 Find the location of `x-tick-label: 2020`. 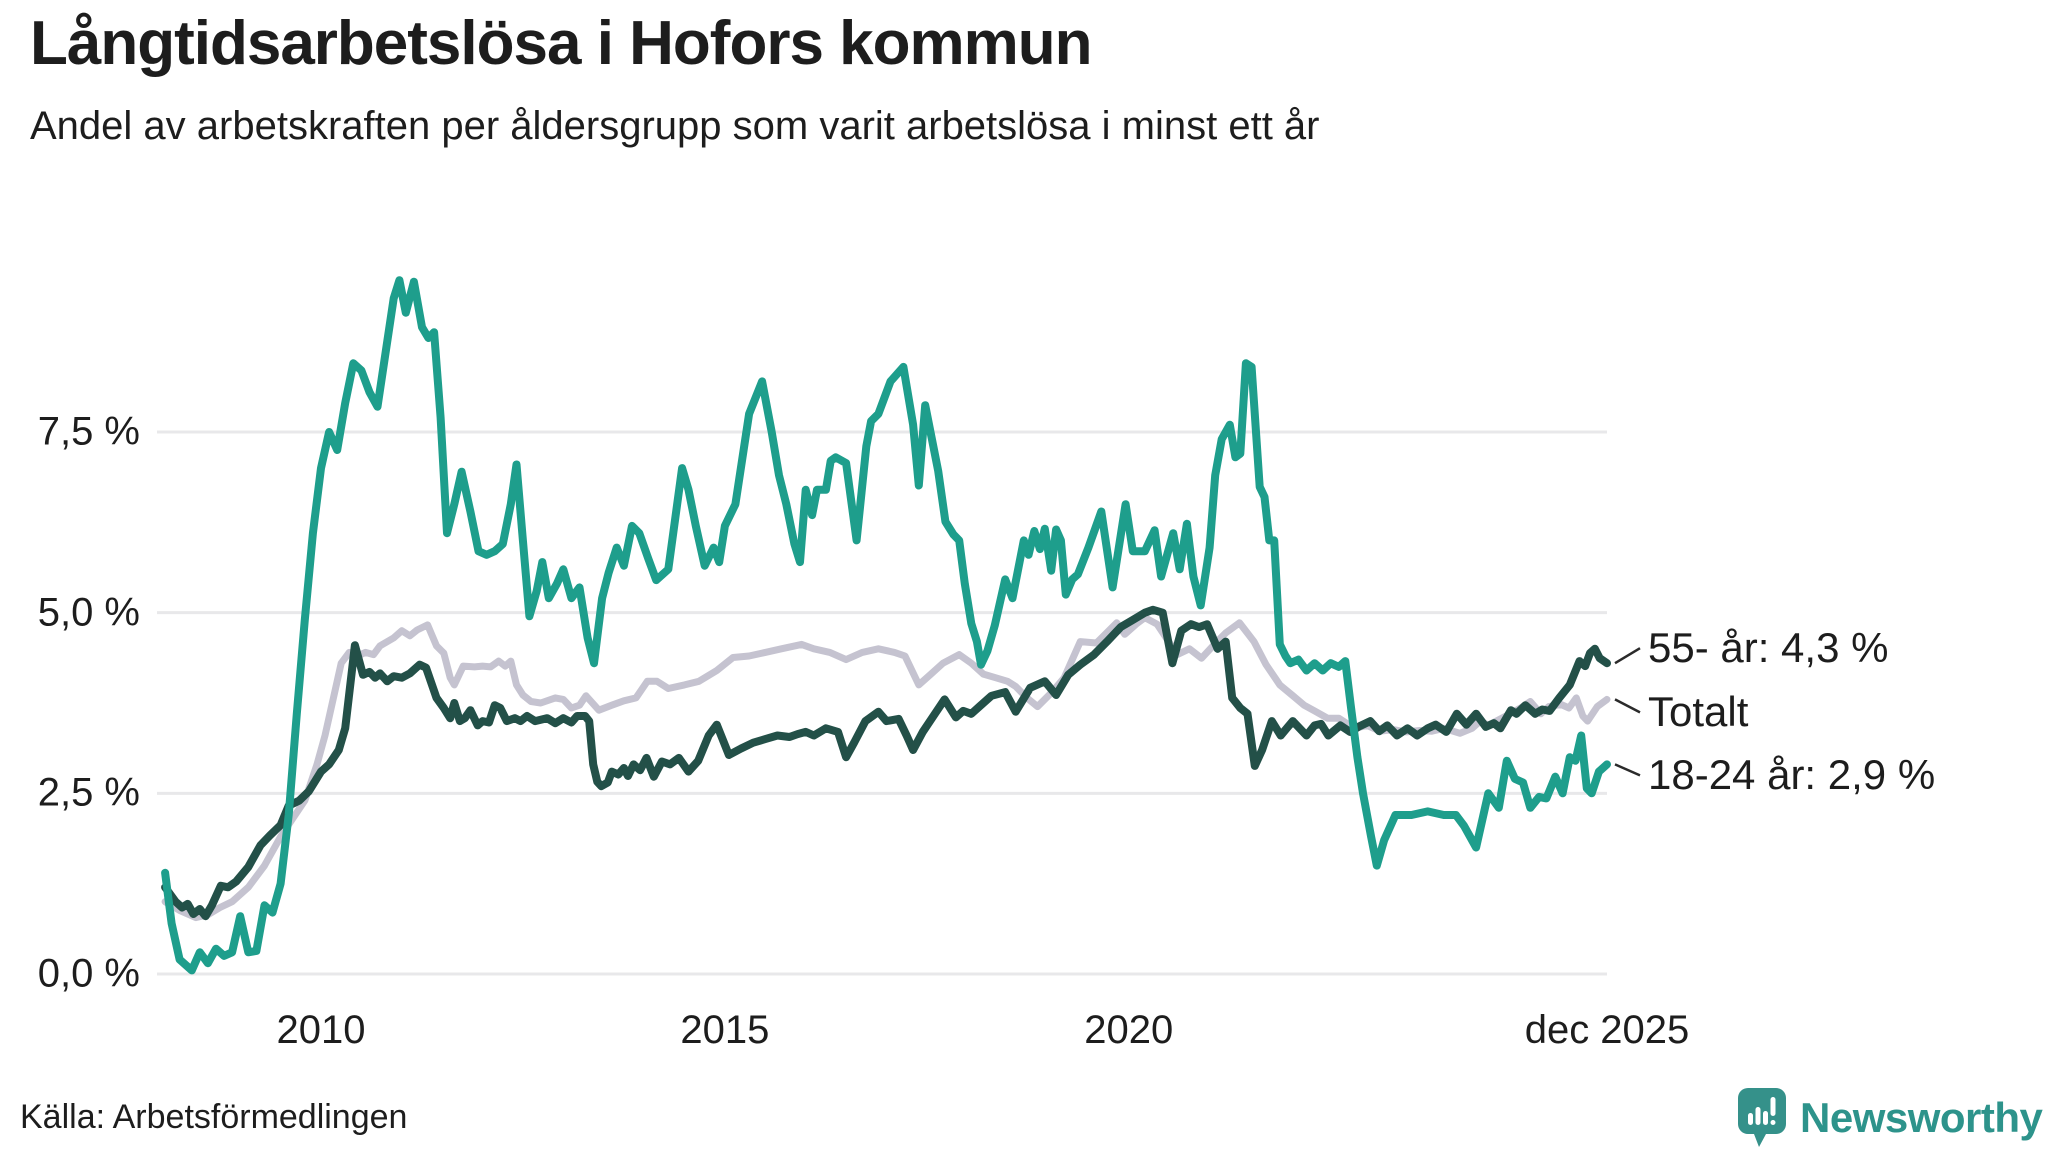

x-tick-label: 2020 is located at coordinates (1129, 1030).